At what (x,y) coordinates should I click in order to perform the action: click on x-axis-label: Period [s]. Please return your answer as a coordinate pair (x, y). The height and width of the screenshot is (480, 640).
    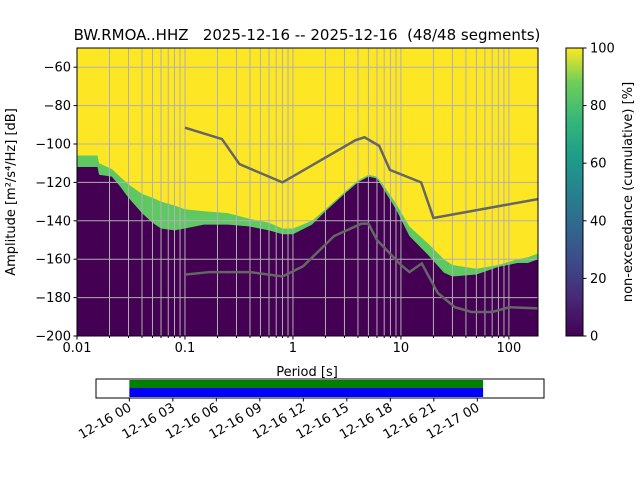
    Looking at the image, I should click on (307, 372).